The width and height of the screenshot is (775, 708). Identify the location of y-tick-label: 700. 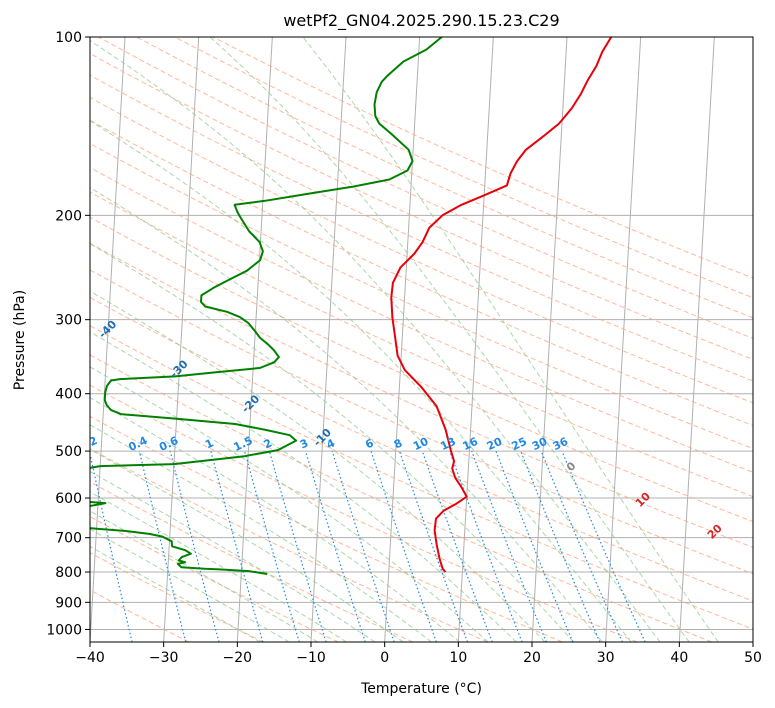
(68, 539).